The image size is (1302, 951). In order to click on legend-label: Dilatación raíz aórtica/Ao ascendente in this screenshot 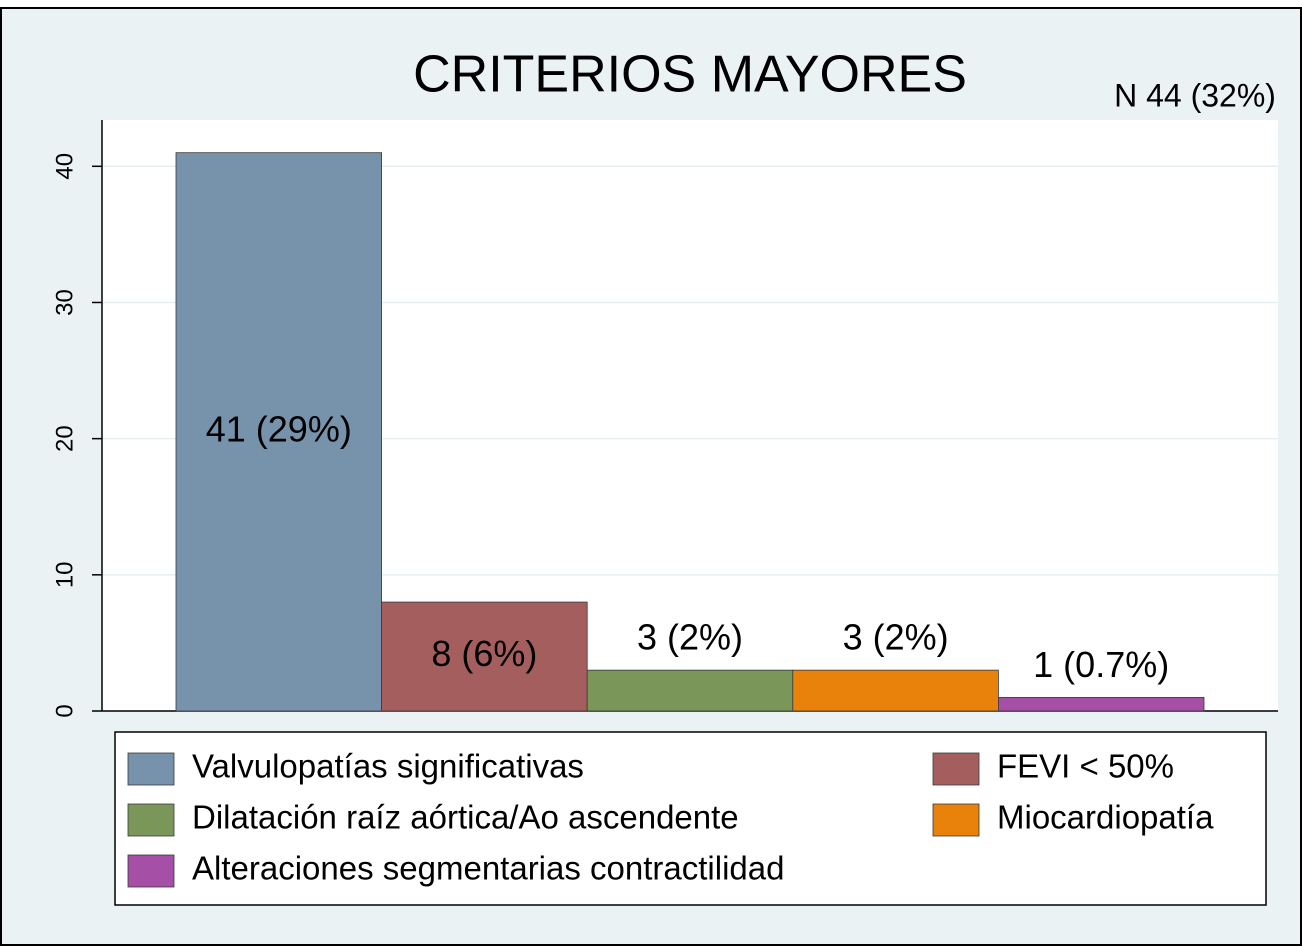, I will do `click(465, 817)`.